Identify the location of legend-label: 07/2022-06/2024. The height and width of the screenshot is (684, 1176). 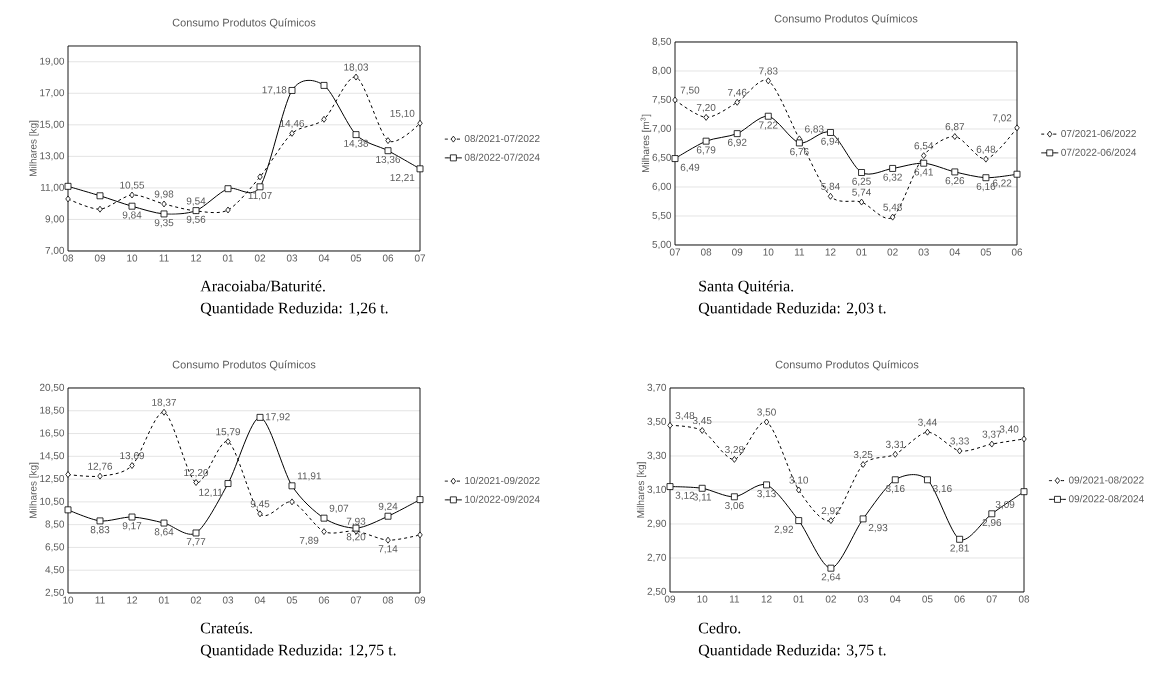
(1099, 152).